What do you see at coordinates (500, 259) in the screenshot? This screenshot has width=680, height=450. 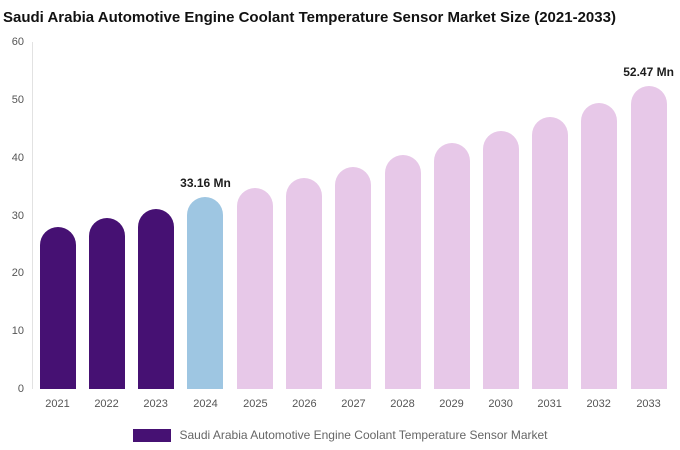 I see `bar-2030` at bounding box center [500, 259].